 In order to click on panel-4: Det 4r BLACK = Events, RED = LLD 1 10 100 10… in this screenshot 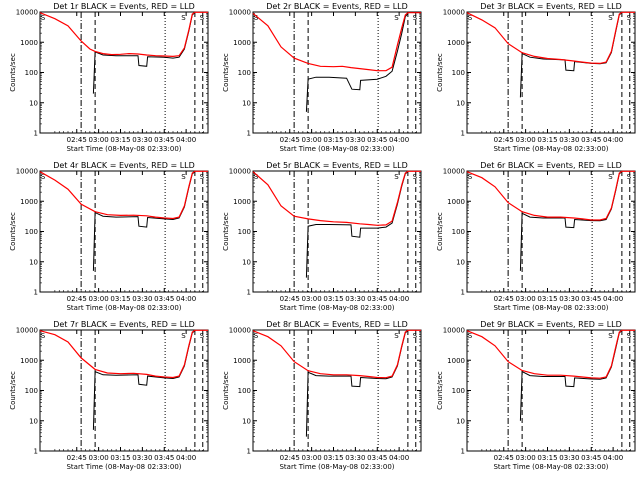, I will do `click(109, 236)`.